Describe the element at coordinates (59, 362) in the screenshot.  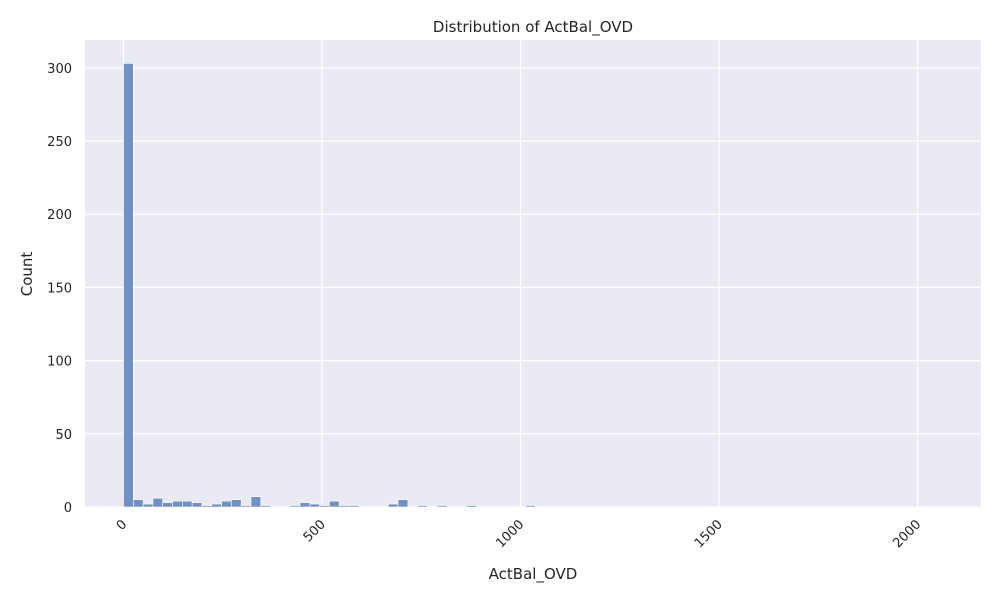
I see `y-tick-label: 100` at that location.